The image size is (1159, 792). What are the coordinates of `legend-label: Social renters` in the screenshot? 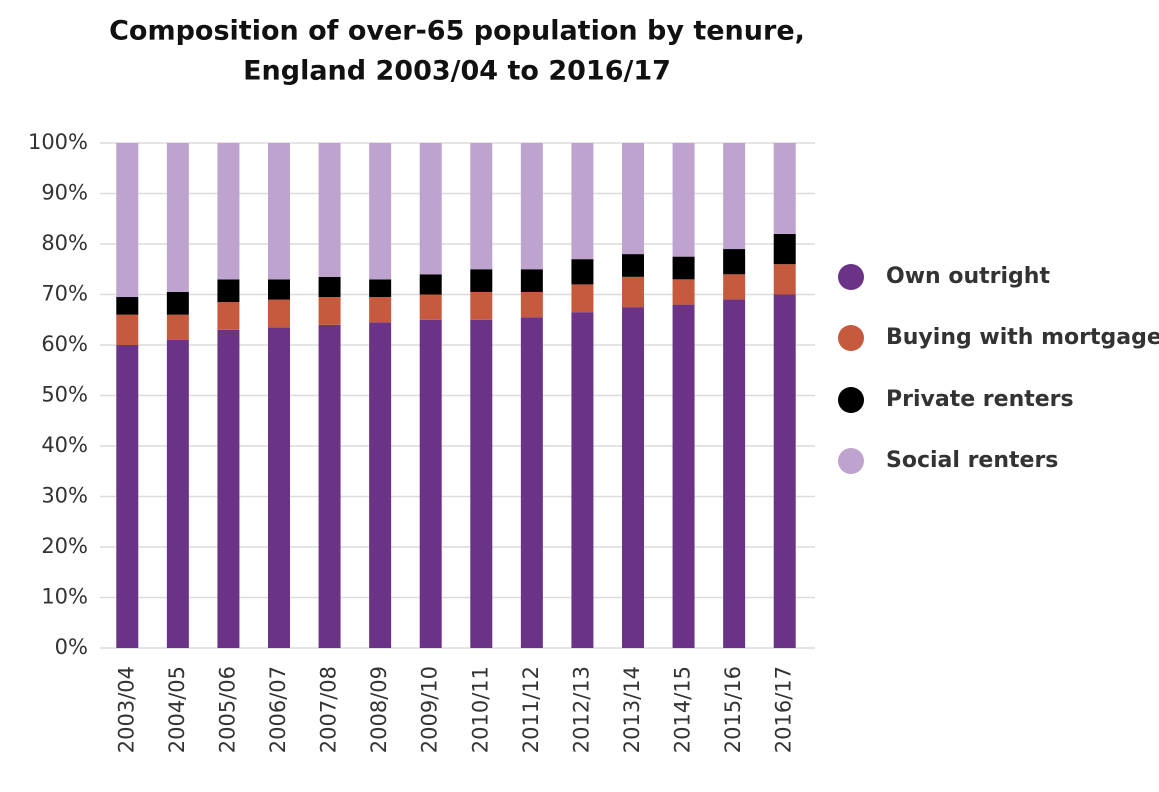 It's located at (972, 460).